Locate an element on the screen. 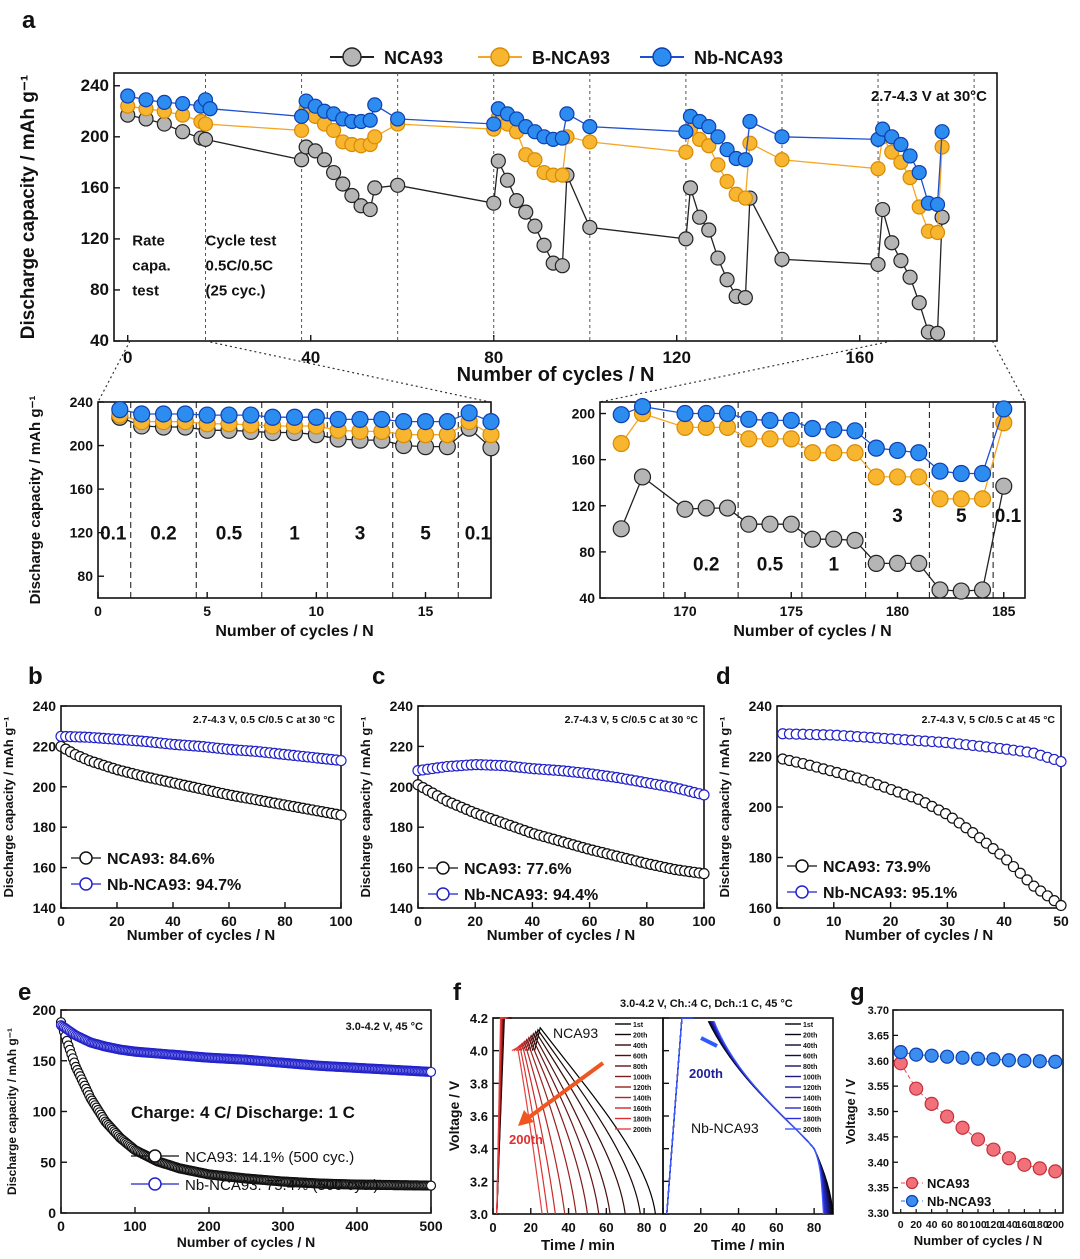 The image size is (1080, 1259). y-tick-label: 3.2 is located at coordinates (479, 1181).